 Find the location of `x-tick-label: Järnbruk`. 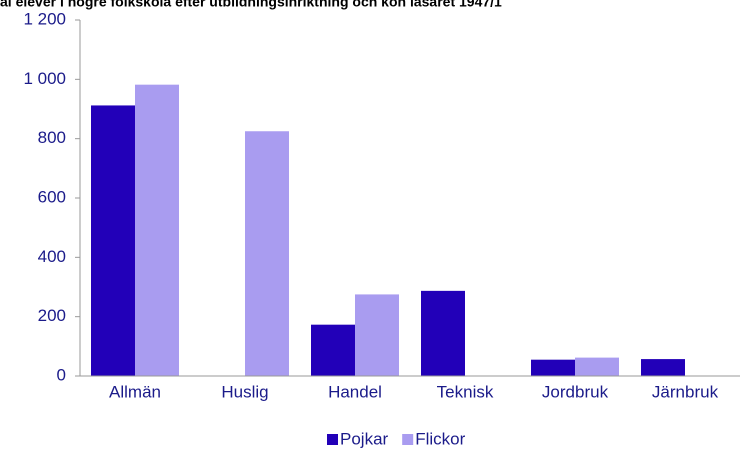

x-tick-label: Järnbruk is located at coordinates (685, 391).